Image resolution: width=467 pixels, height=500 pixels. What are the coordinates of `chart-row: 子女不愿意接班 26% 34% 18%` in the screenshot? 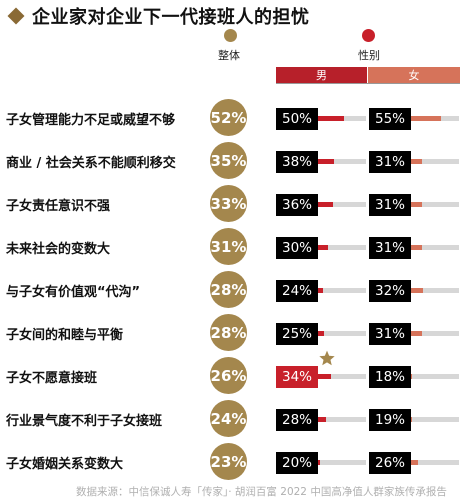 It's located at (233, 372).